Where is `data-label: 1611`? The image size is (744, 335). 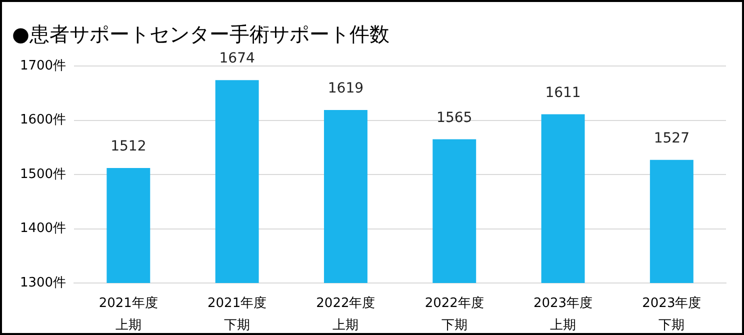 data-label: 1611 is located at coordinates (563, 92).